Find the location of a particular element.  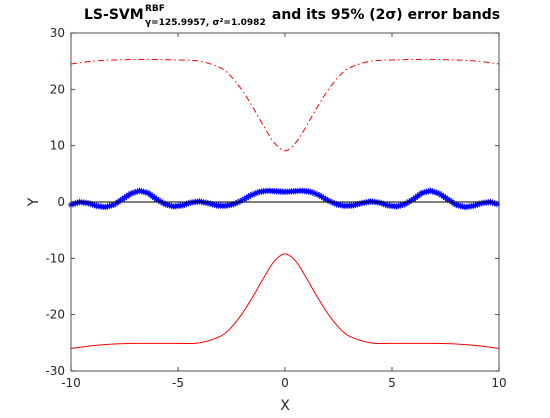

x-tick-label: -10 is located at coordinates (71, 383).